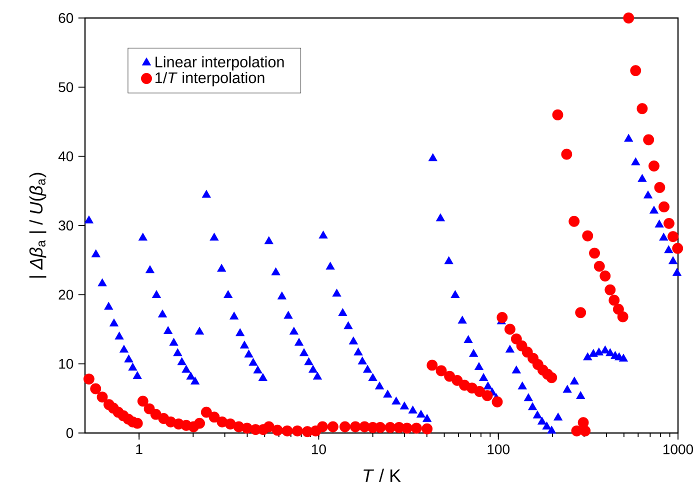  Describe the element at coordinates (66, 295) in the screenshot. I see `y-tick-label: 20` at that location.